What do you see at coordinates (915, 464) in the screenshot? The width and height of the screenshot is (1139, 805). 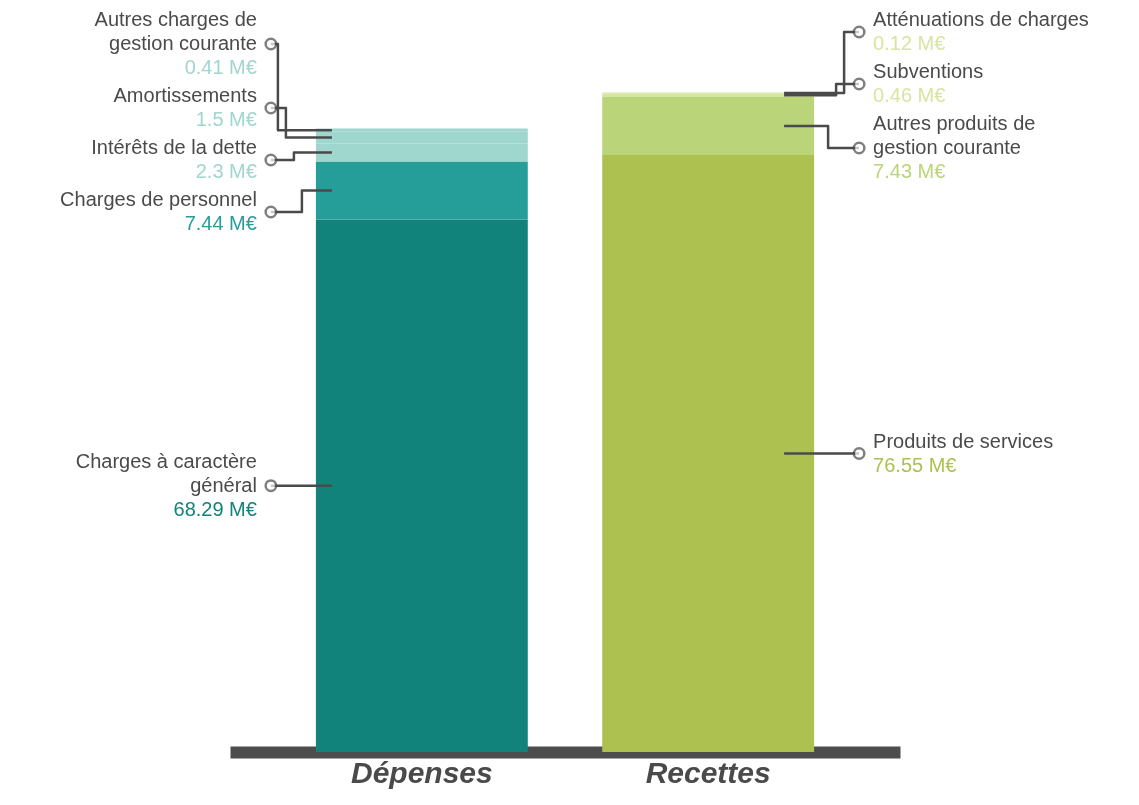 I see `data-label: 76.55 M€` at bounding box center [915, 464].